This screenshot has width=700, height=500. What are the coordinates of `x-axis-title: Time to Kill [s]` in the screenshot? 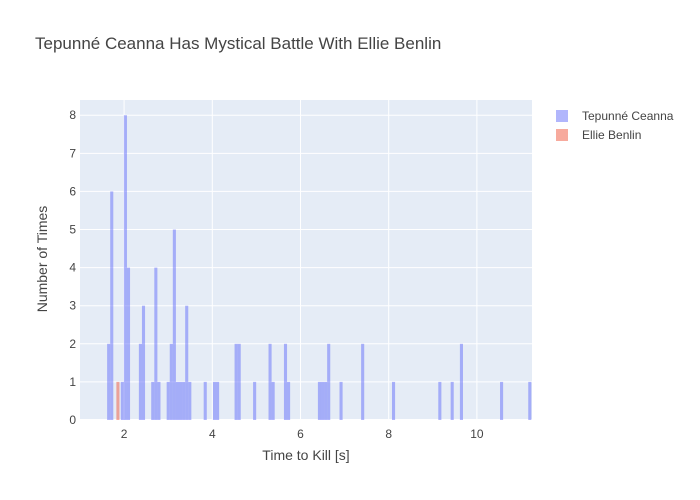 It's located at (306, 455).